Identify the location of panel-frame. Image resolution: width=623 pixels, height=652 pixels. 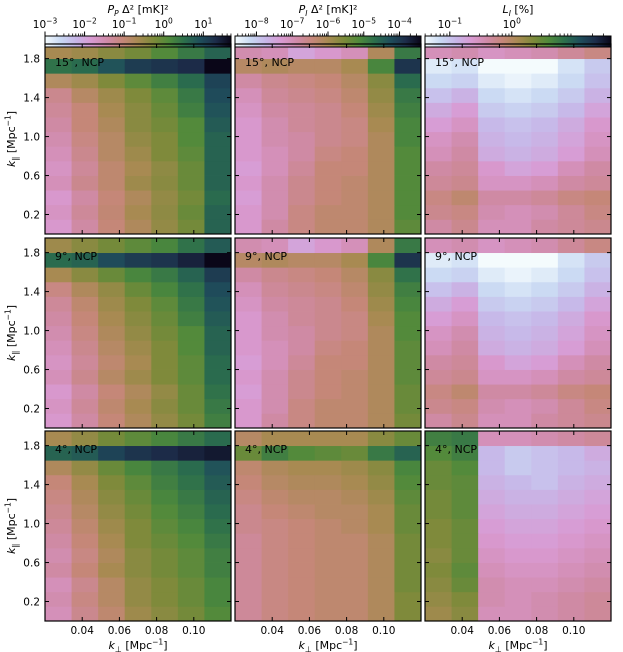
(138, 333).